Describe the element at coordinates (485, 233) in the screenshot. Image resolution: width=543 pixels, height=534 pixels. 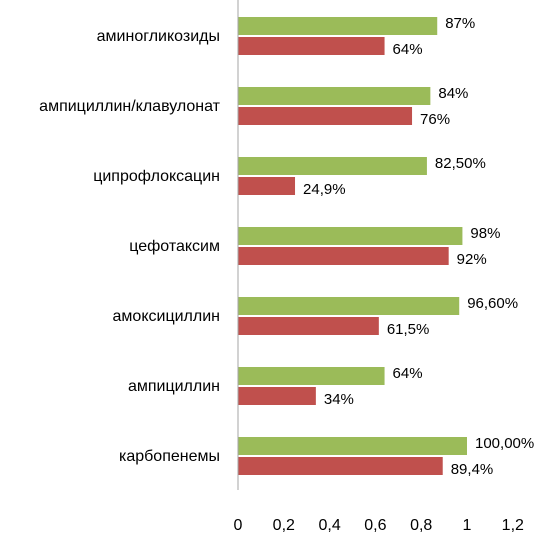
I see `data-label: 98%` at that location.